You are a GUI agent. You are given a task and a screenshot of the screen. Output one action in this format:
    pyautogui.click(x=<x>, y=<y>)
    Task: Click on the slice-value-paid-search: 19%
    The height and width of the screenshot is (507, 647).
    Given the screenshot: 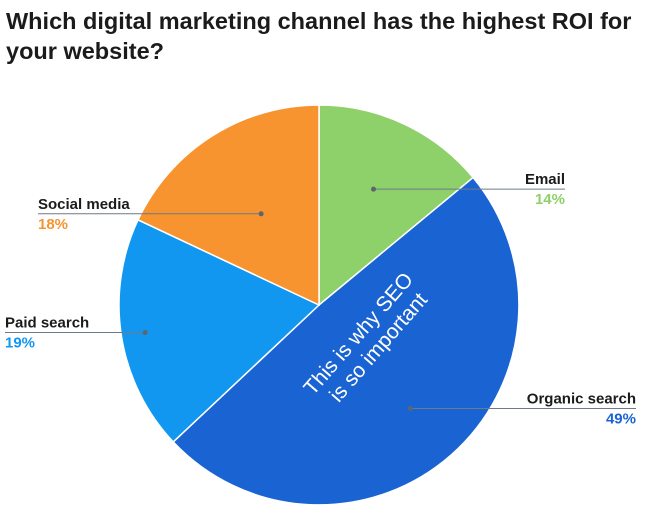 What is the action you would take?
    pyautogui.click(x=20, y=343)
    